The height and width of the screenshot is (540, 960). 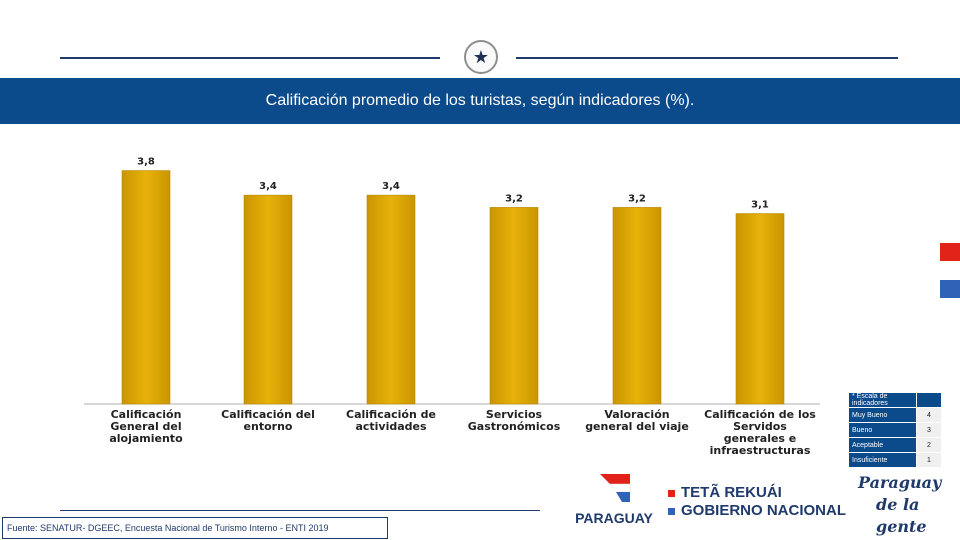 What do you see at coordinates (146, 426) in the screenshot?
I see `x-tick-label: Calificación General del alojamiento` at bounding box center [146, 426].